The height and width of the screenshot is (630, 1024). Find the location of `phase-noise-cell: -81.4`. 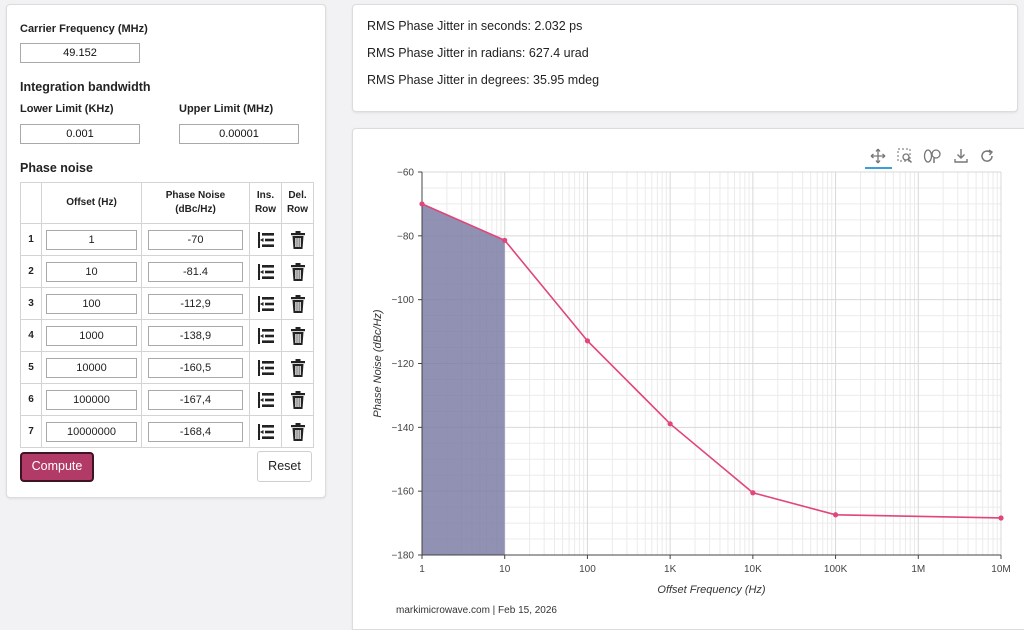

phase-noise-cell: -81.4 is located at coordinates (195, 271).